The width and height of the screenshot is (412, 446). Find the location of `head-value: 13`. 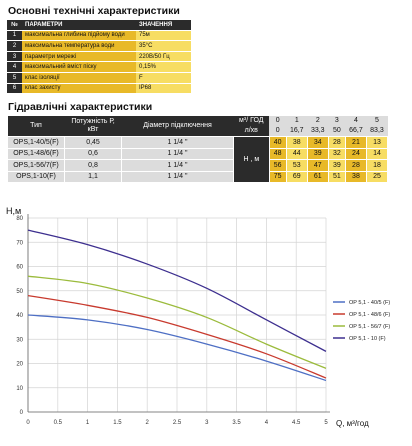

head-value: 13 is located at coordinates (377, 142).